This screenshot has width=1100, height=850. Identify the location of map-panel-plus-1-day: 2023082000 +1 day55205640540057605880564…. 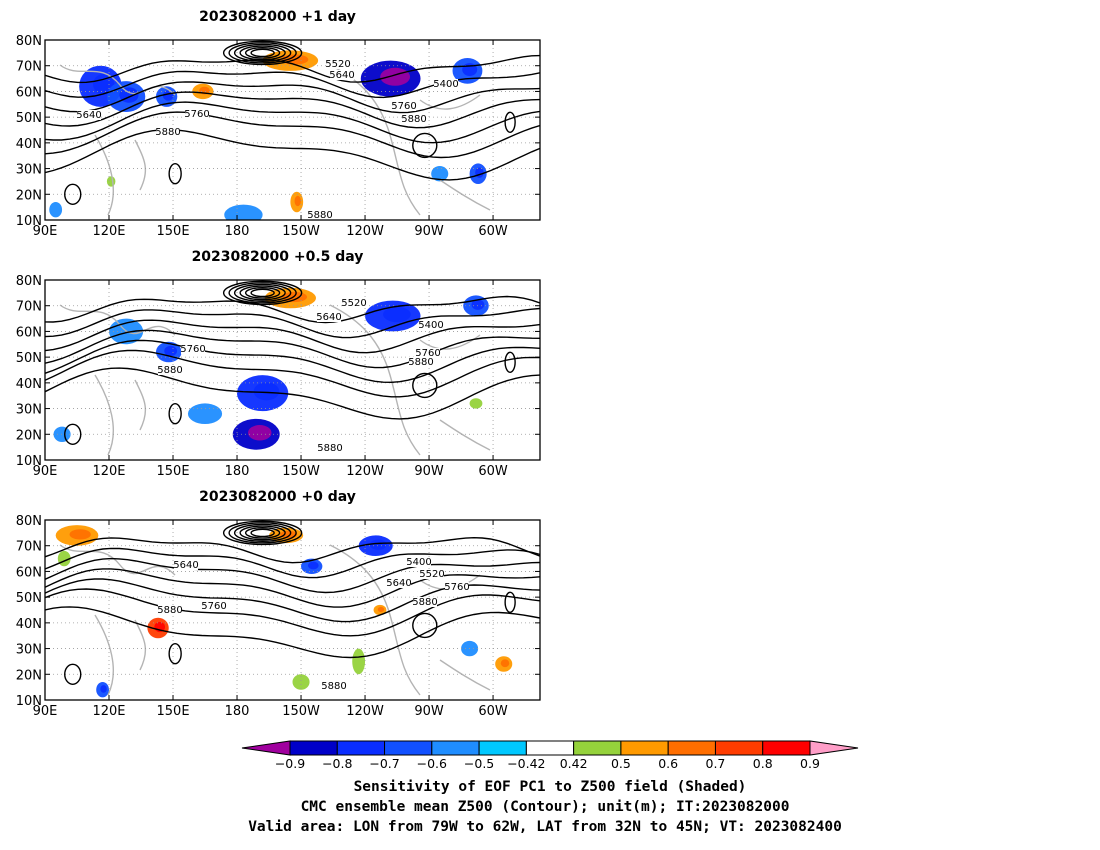
(278, 124).